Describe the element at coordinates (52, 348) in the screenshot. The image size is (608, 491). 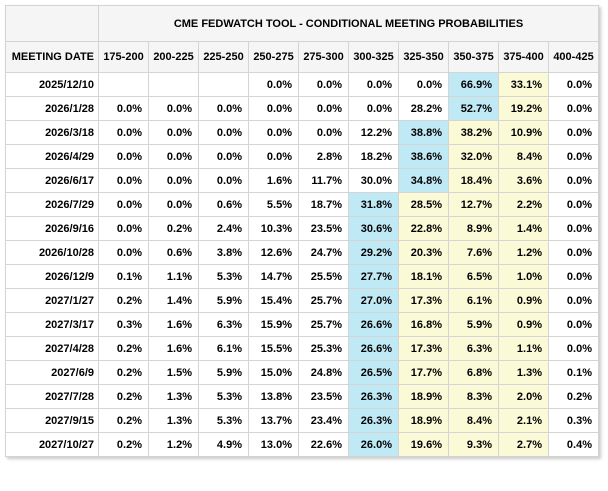
I see `meeting-date-cell: 2027/4/28` at that location.